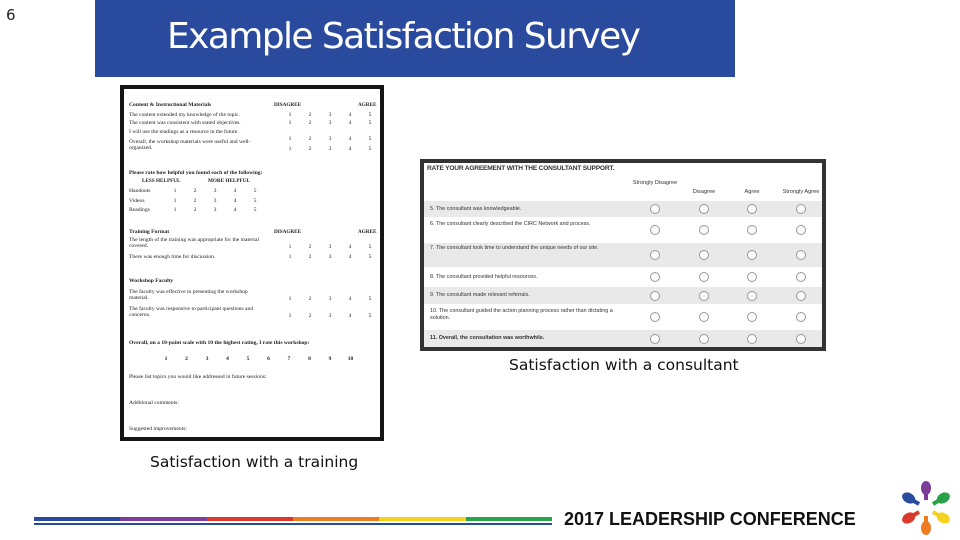  Describe the element at coordinates (229, 181) in the screenshot. I see `more-helpful-header: MORE HELPFUL` at that location.